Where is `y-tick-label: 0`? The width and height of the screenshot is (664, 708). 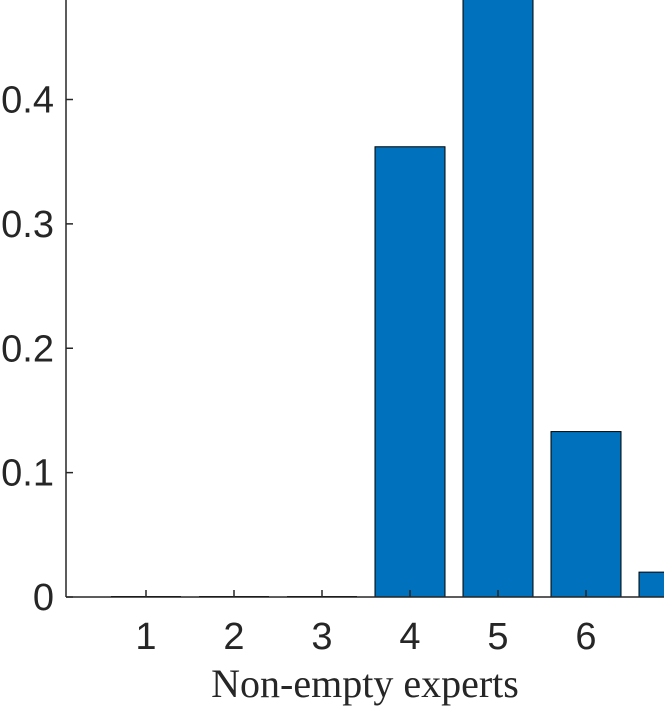 y-tick-label: 0 is located at coordinates (43, 598).